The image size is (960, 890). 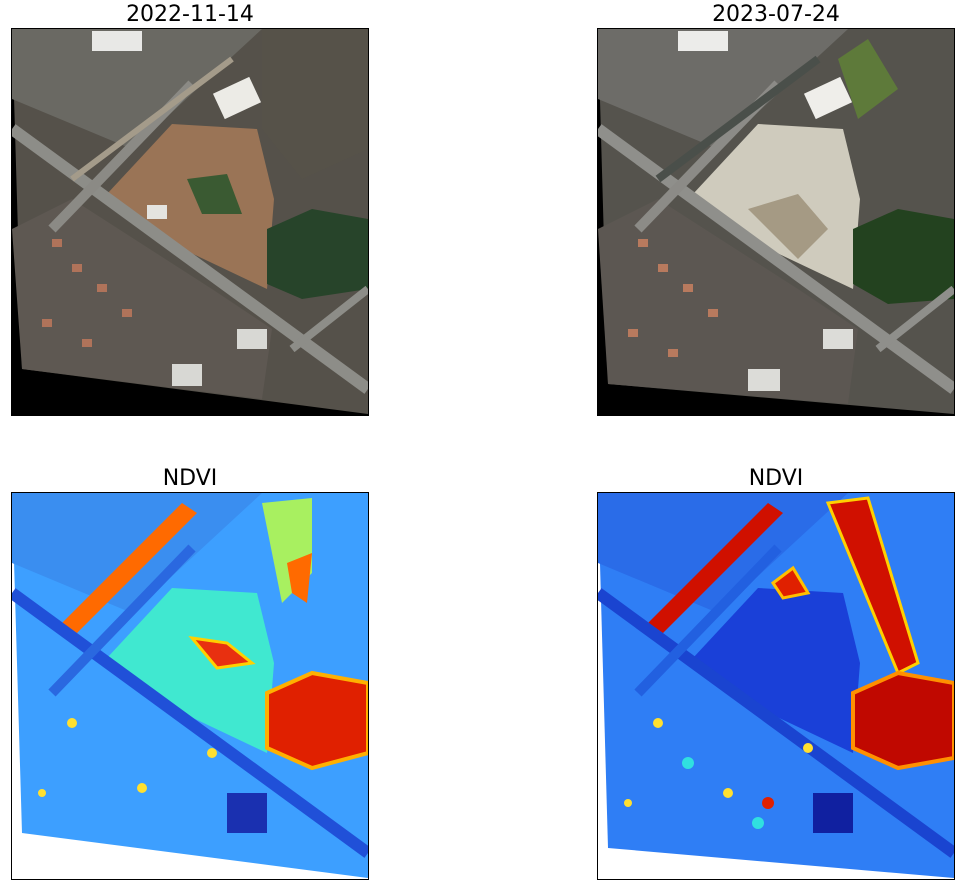 I want to click on panel-title-ndvi-2022: NDVI, so click(x=190, y=478).